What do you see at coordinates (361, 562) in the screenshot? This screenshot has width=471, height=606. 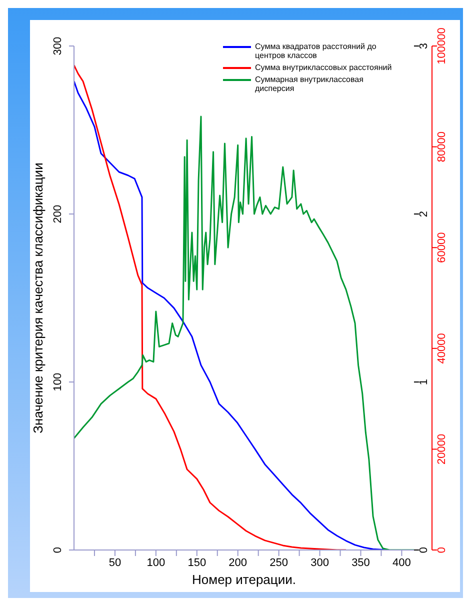 I see `x-tick-label: 350` at bounding box center [361, 562].